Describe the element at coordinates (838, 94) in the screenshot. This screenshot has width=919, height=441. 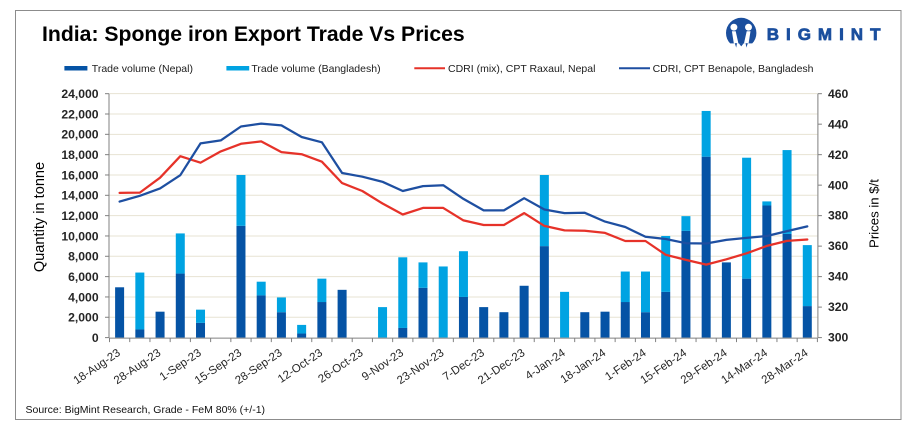
I see `svg-text: 460` at that location.